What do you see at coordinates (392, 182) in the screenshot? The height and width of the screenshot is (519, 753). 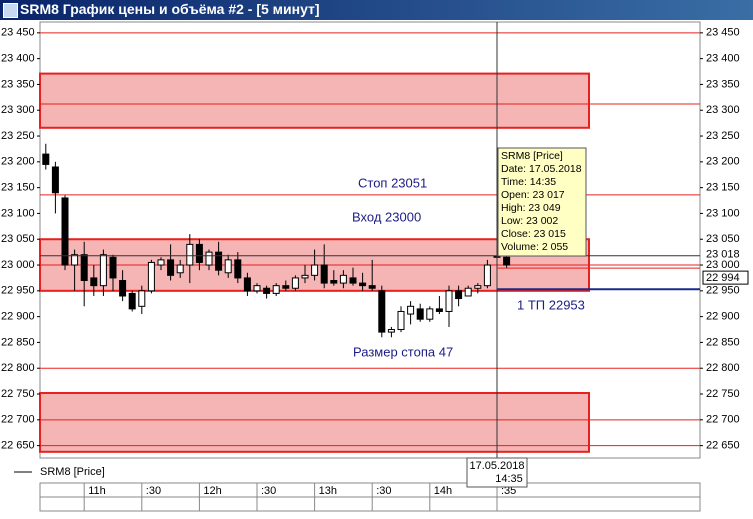 I see `annotation: Стоп 23051` at bounding box center [392, 182].